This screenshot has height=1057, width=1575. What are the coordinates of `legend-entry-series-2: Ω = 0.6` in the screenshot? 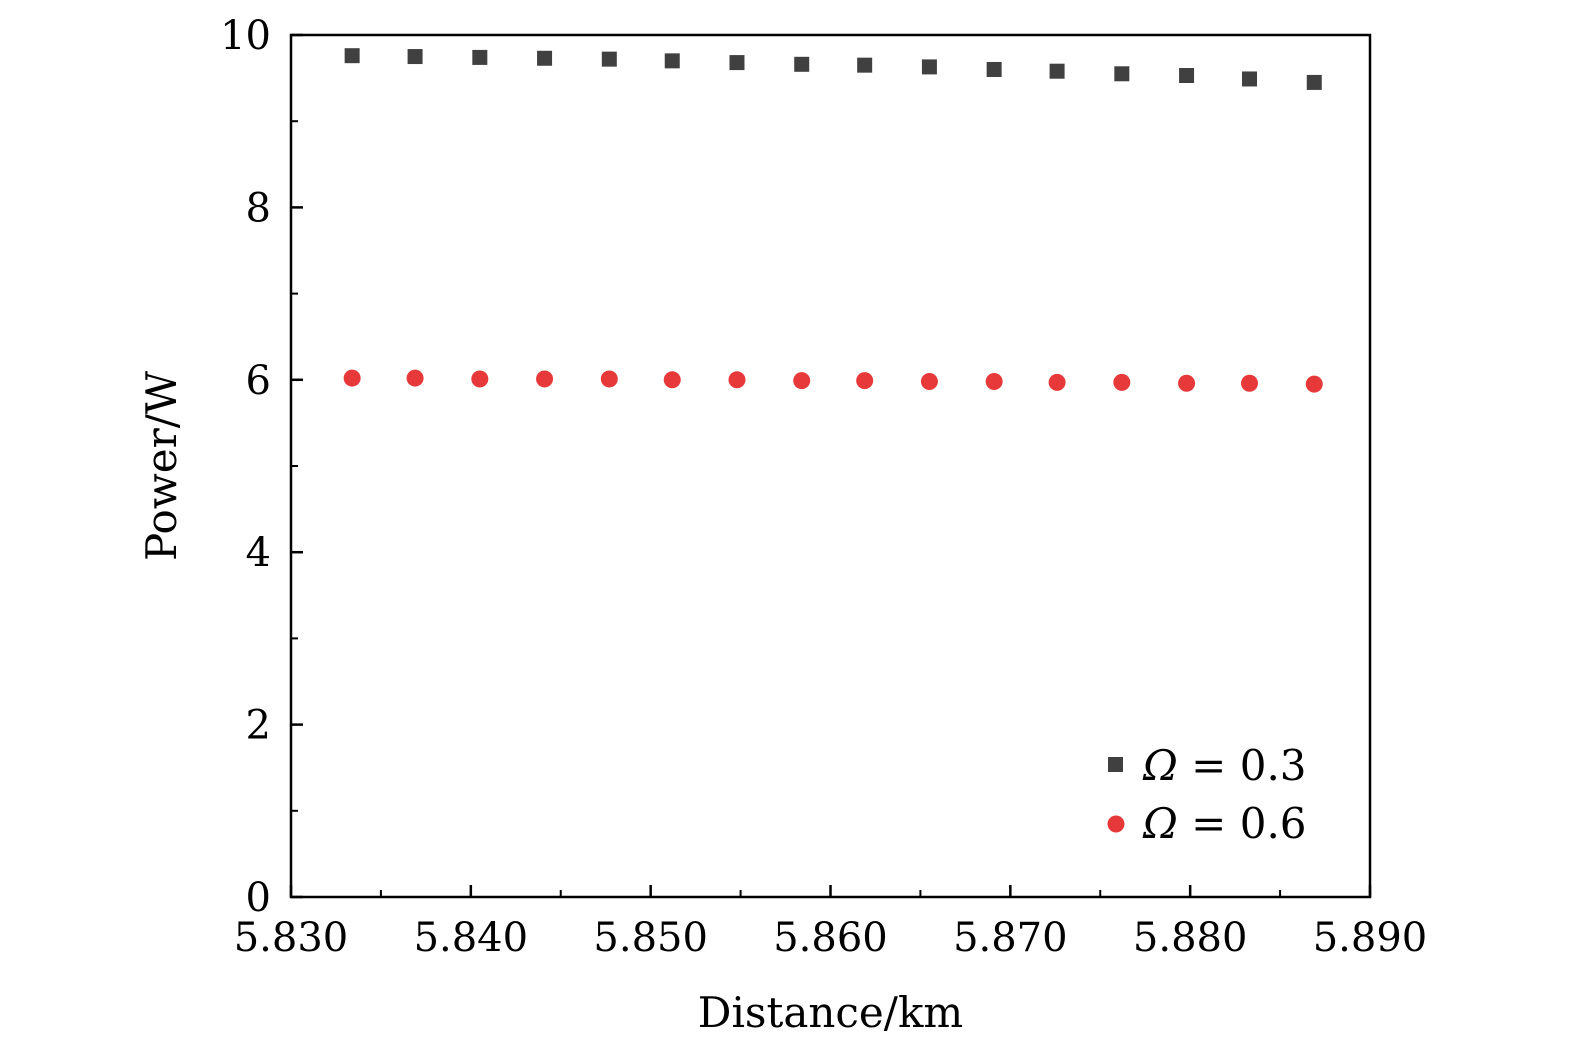 It's located at (1207, 823).